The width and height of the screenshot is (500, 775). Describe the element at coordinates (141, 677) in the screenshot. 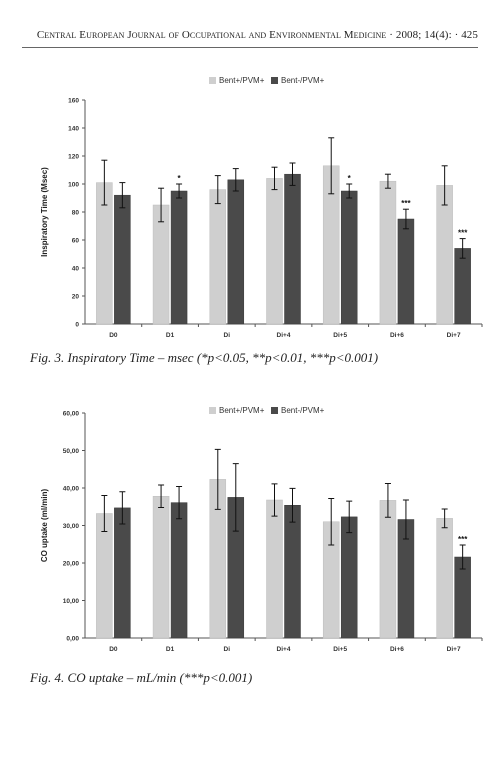

I see `figure-4-caption: Fig. 4. CO uptake – mL/min (***p<0.001)` at that location.